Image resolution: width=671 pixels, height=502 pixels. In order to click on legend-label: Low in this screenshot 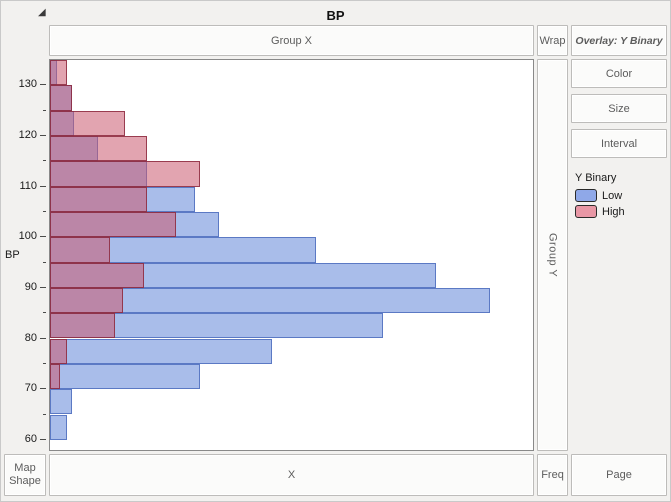, I will do `click(612, 195)`.